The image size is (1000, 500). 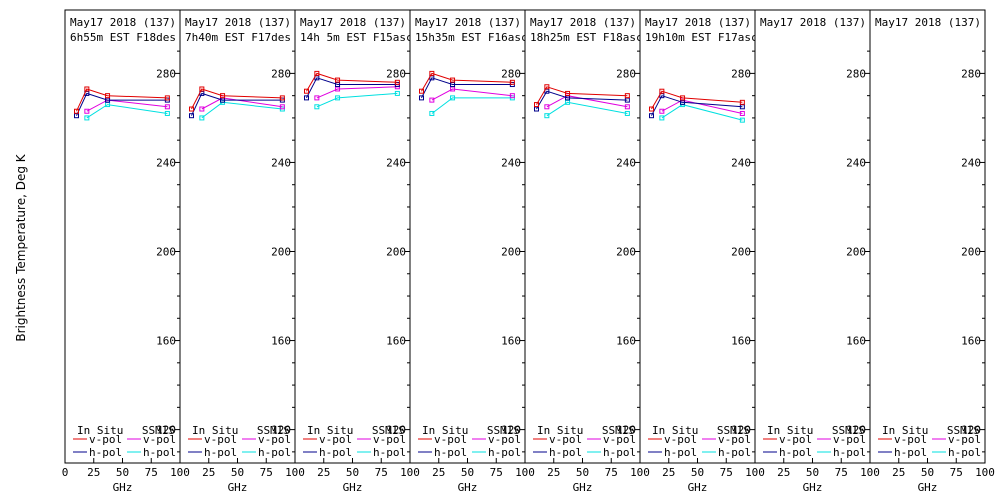 What do you see at coordinates (471, 37) in the screenshot?
I see `panel-time-satellite: 15h35m EST F16asc` at bounding box center [471, 37].